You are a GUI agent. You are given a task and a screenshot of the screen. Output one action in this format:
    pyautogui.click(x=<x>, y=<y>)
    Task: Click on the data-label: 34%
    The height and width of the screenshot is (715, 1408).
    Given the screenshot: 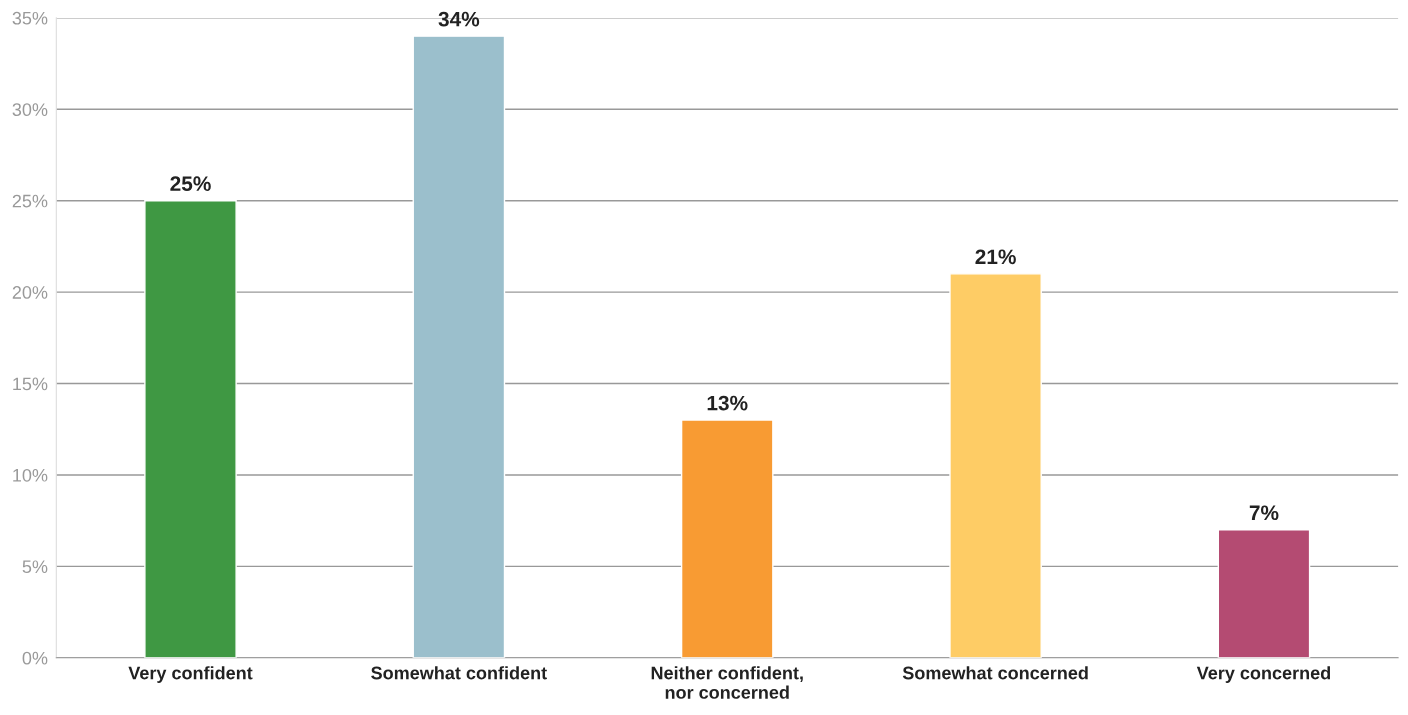 What is the action you would take?
    pyautogui.click(x=459, y=19)
    